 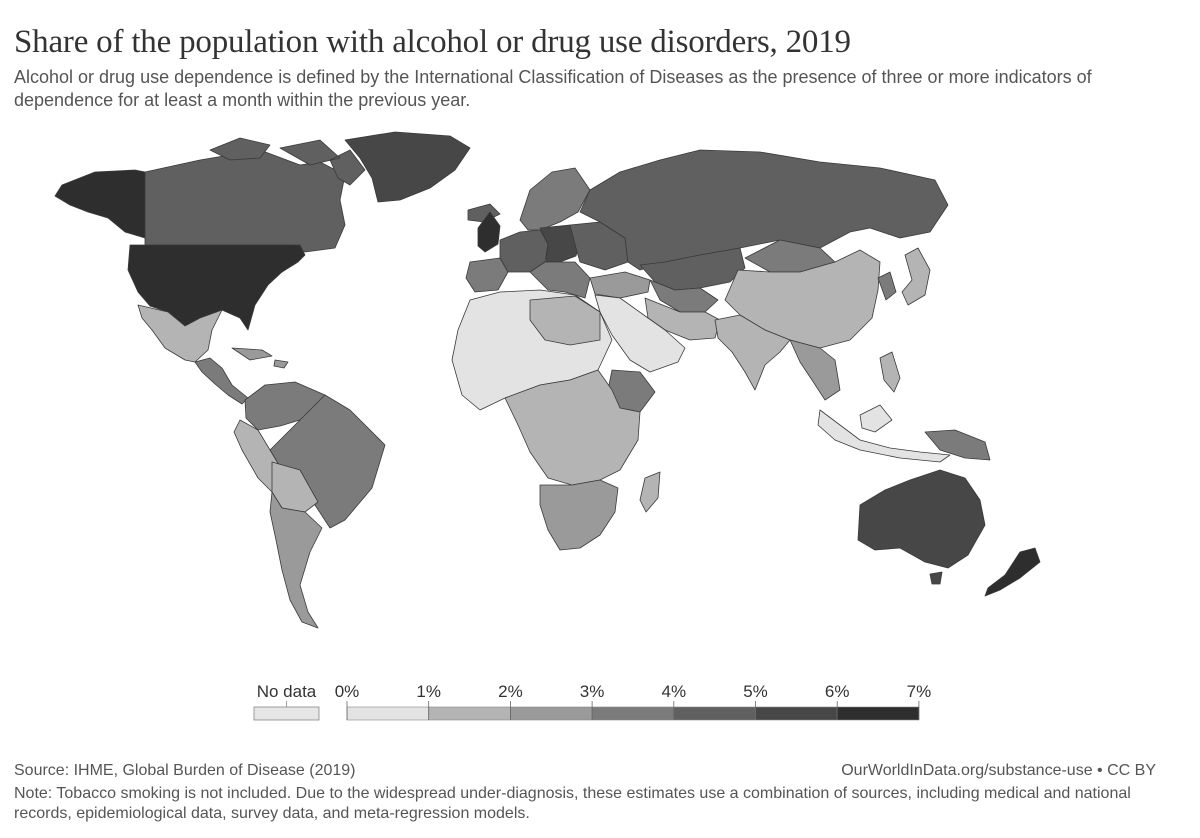 What do you see at coordinates (884, 433) in the screenshot?
I see `map-region-indonesia` at bounding box center [884, 433].